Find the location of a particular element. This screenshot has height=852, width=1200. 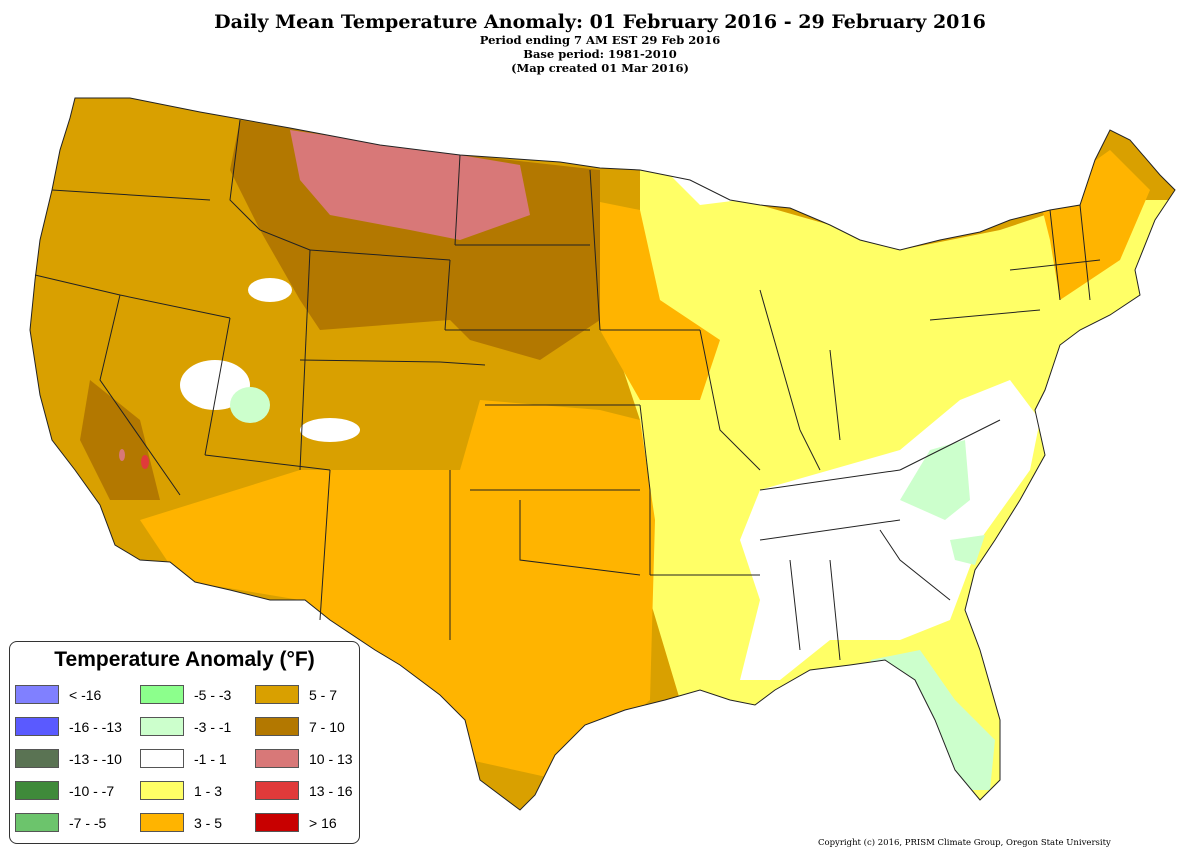

legend-item: 3 - 5 is located at coordinates (181, 822).